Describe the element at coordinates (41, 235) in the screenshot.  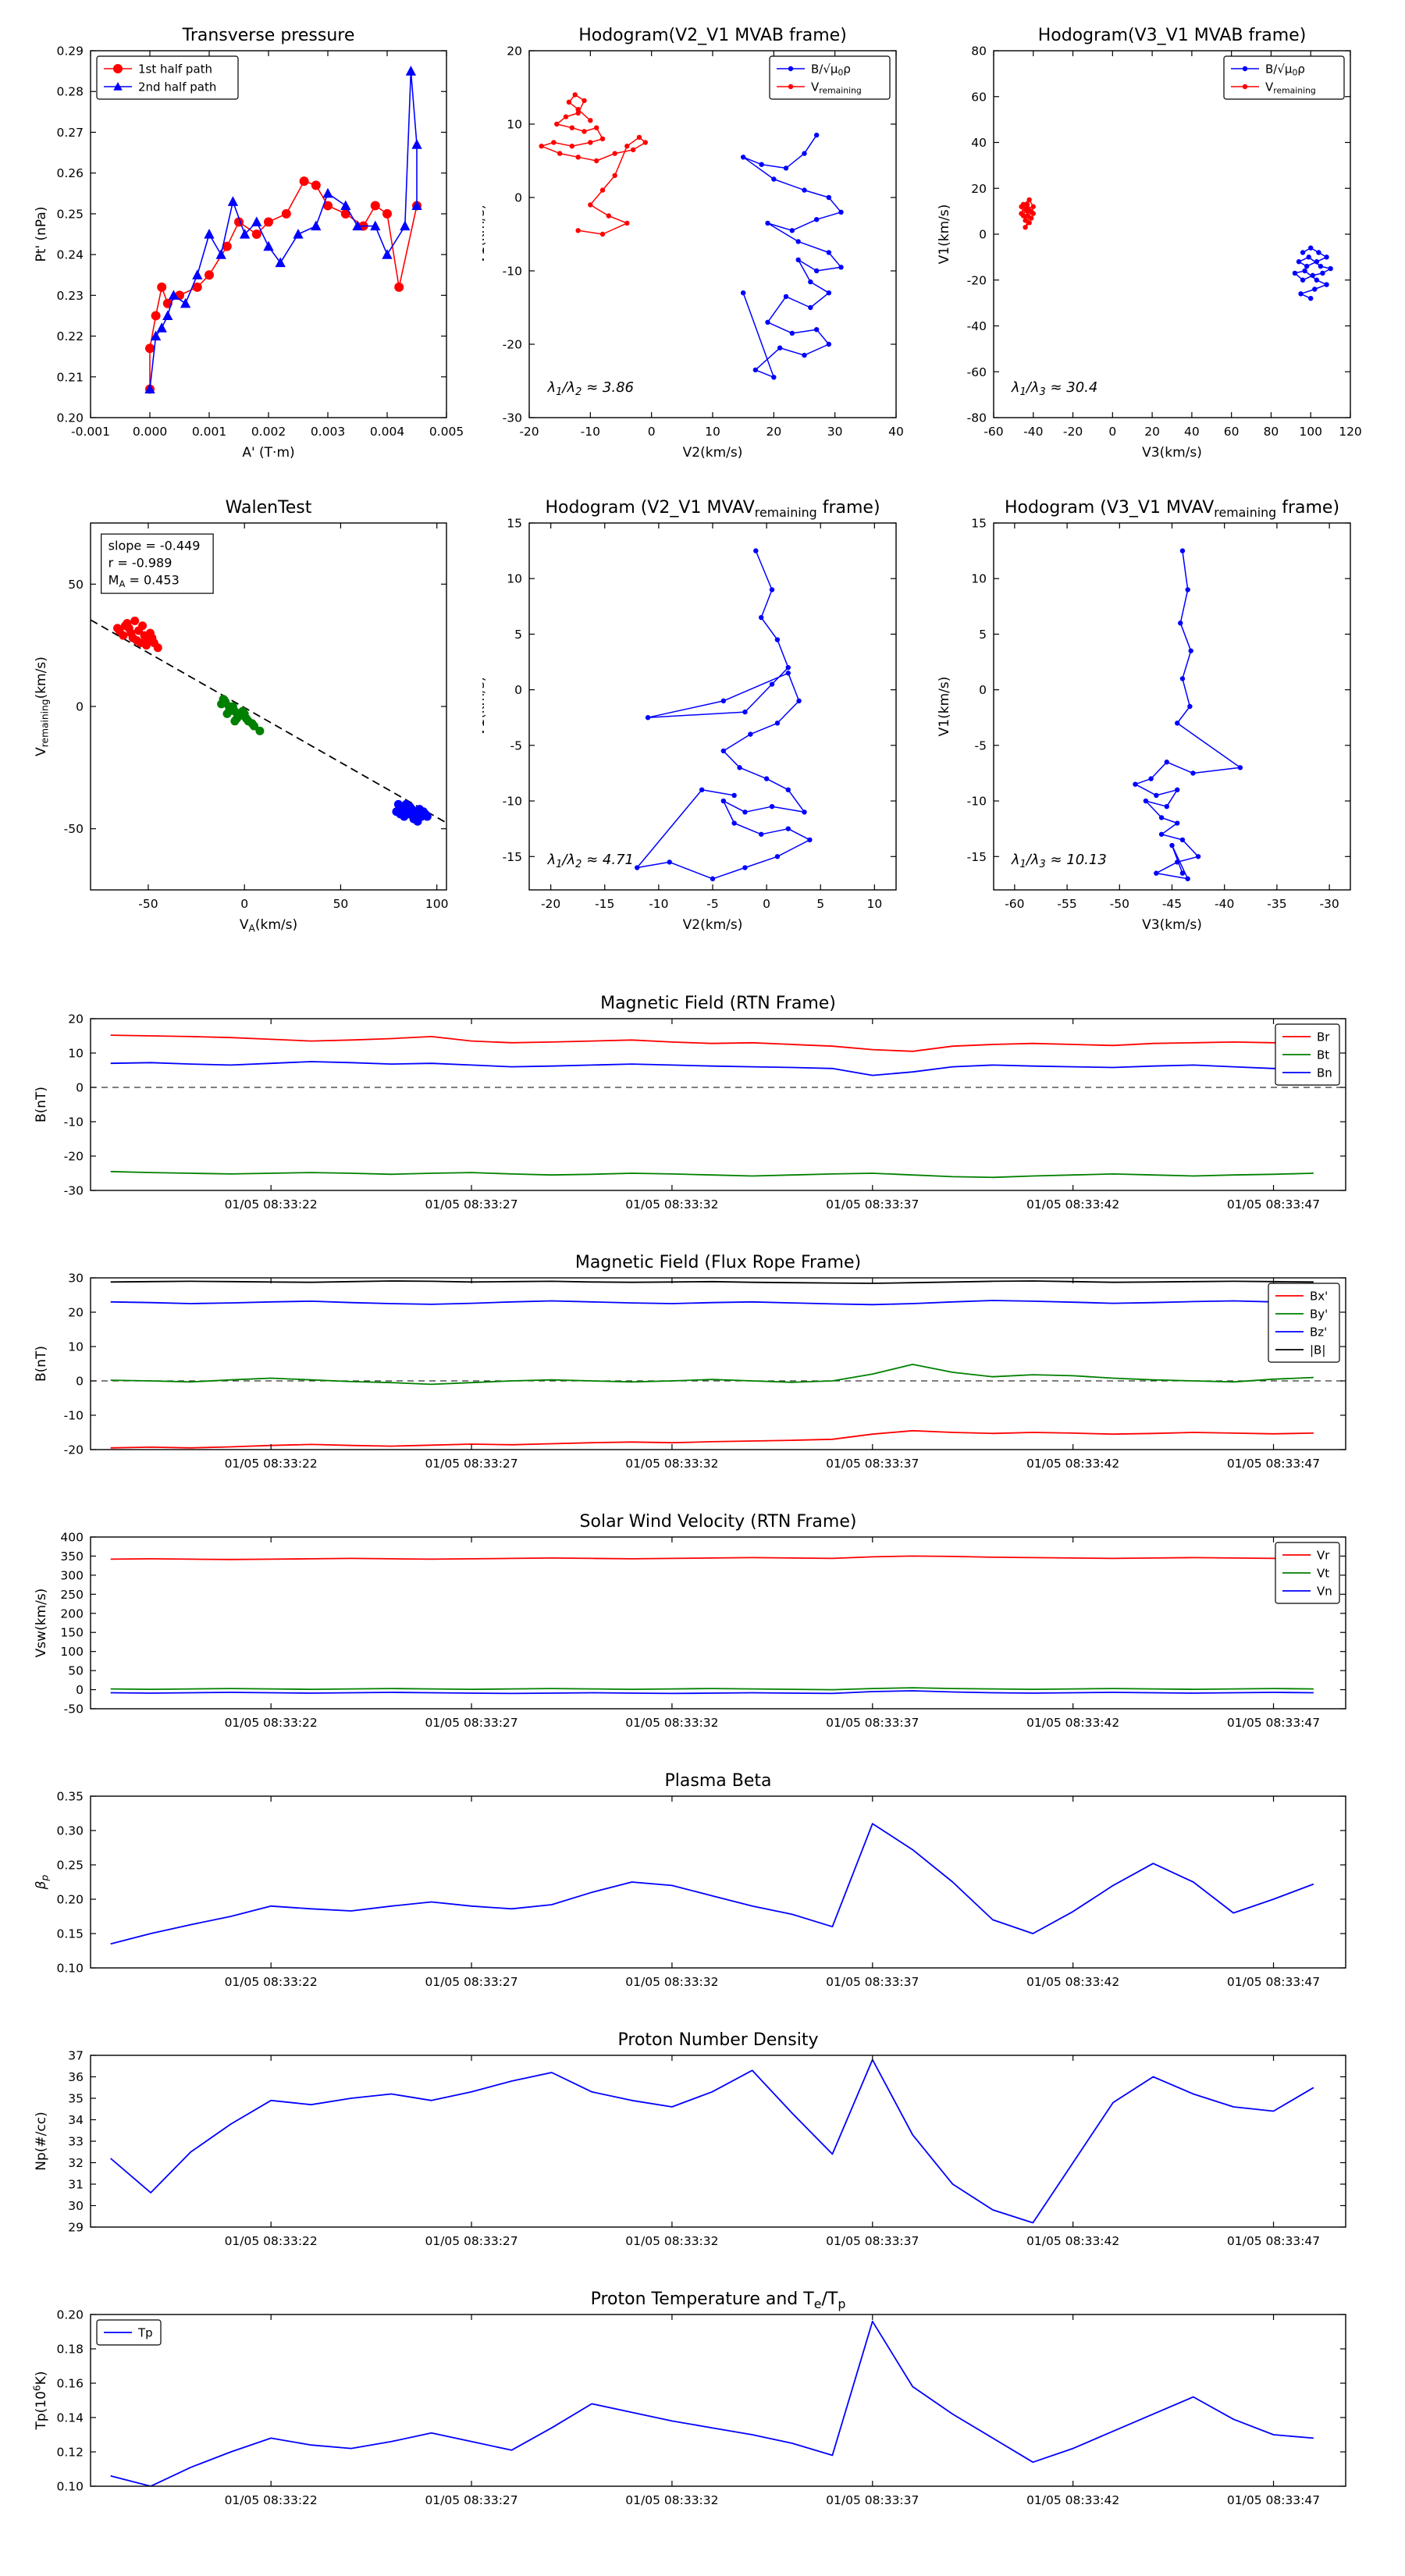
I see `svg-text: Pt' (nPa)` at that location.